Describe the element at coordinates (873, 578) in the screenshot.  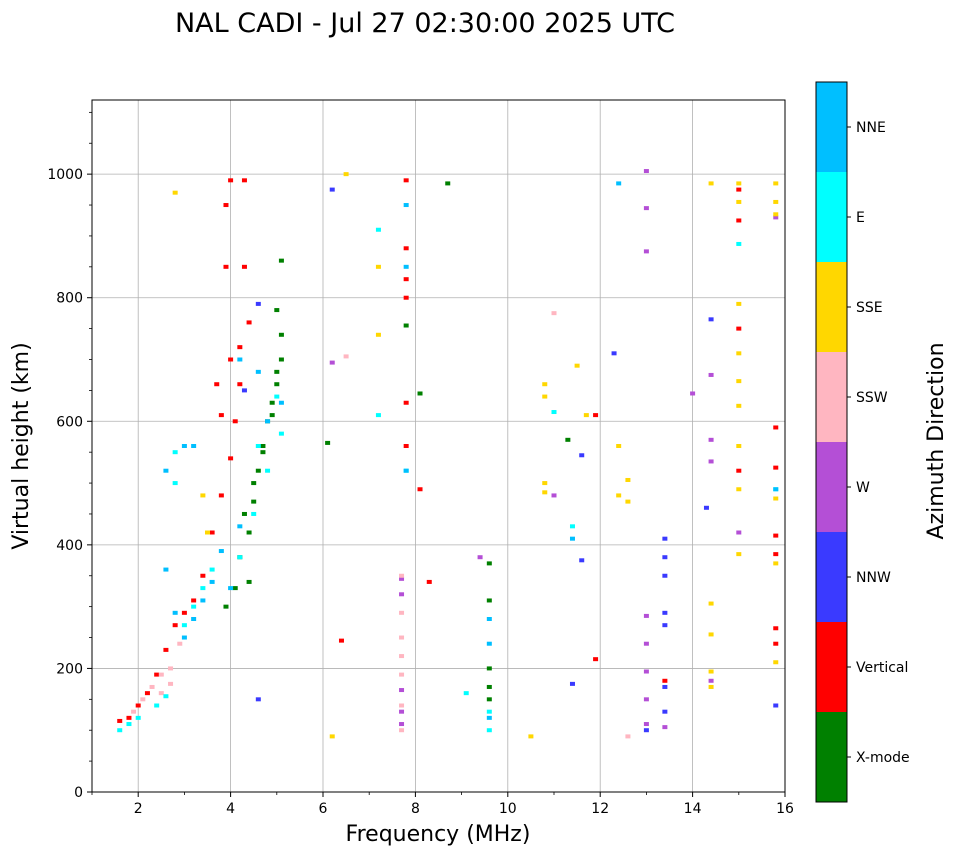
I see `colorbar-label: NNW` at that location.